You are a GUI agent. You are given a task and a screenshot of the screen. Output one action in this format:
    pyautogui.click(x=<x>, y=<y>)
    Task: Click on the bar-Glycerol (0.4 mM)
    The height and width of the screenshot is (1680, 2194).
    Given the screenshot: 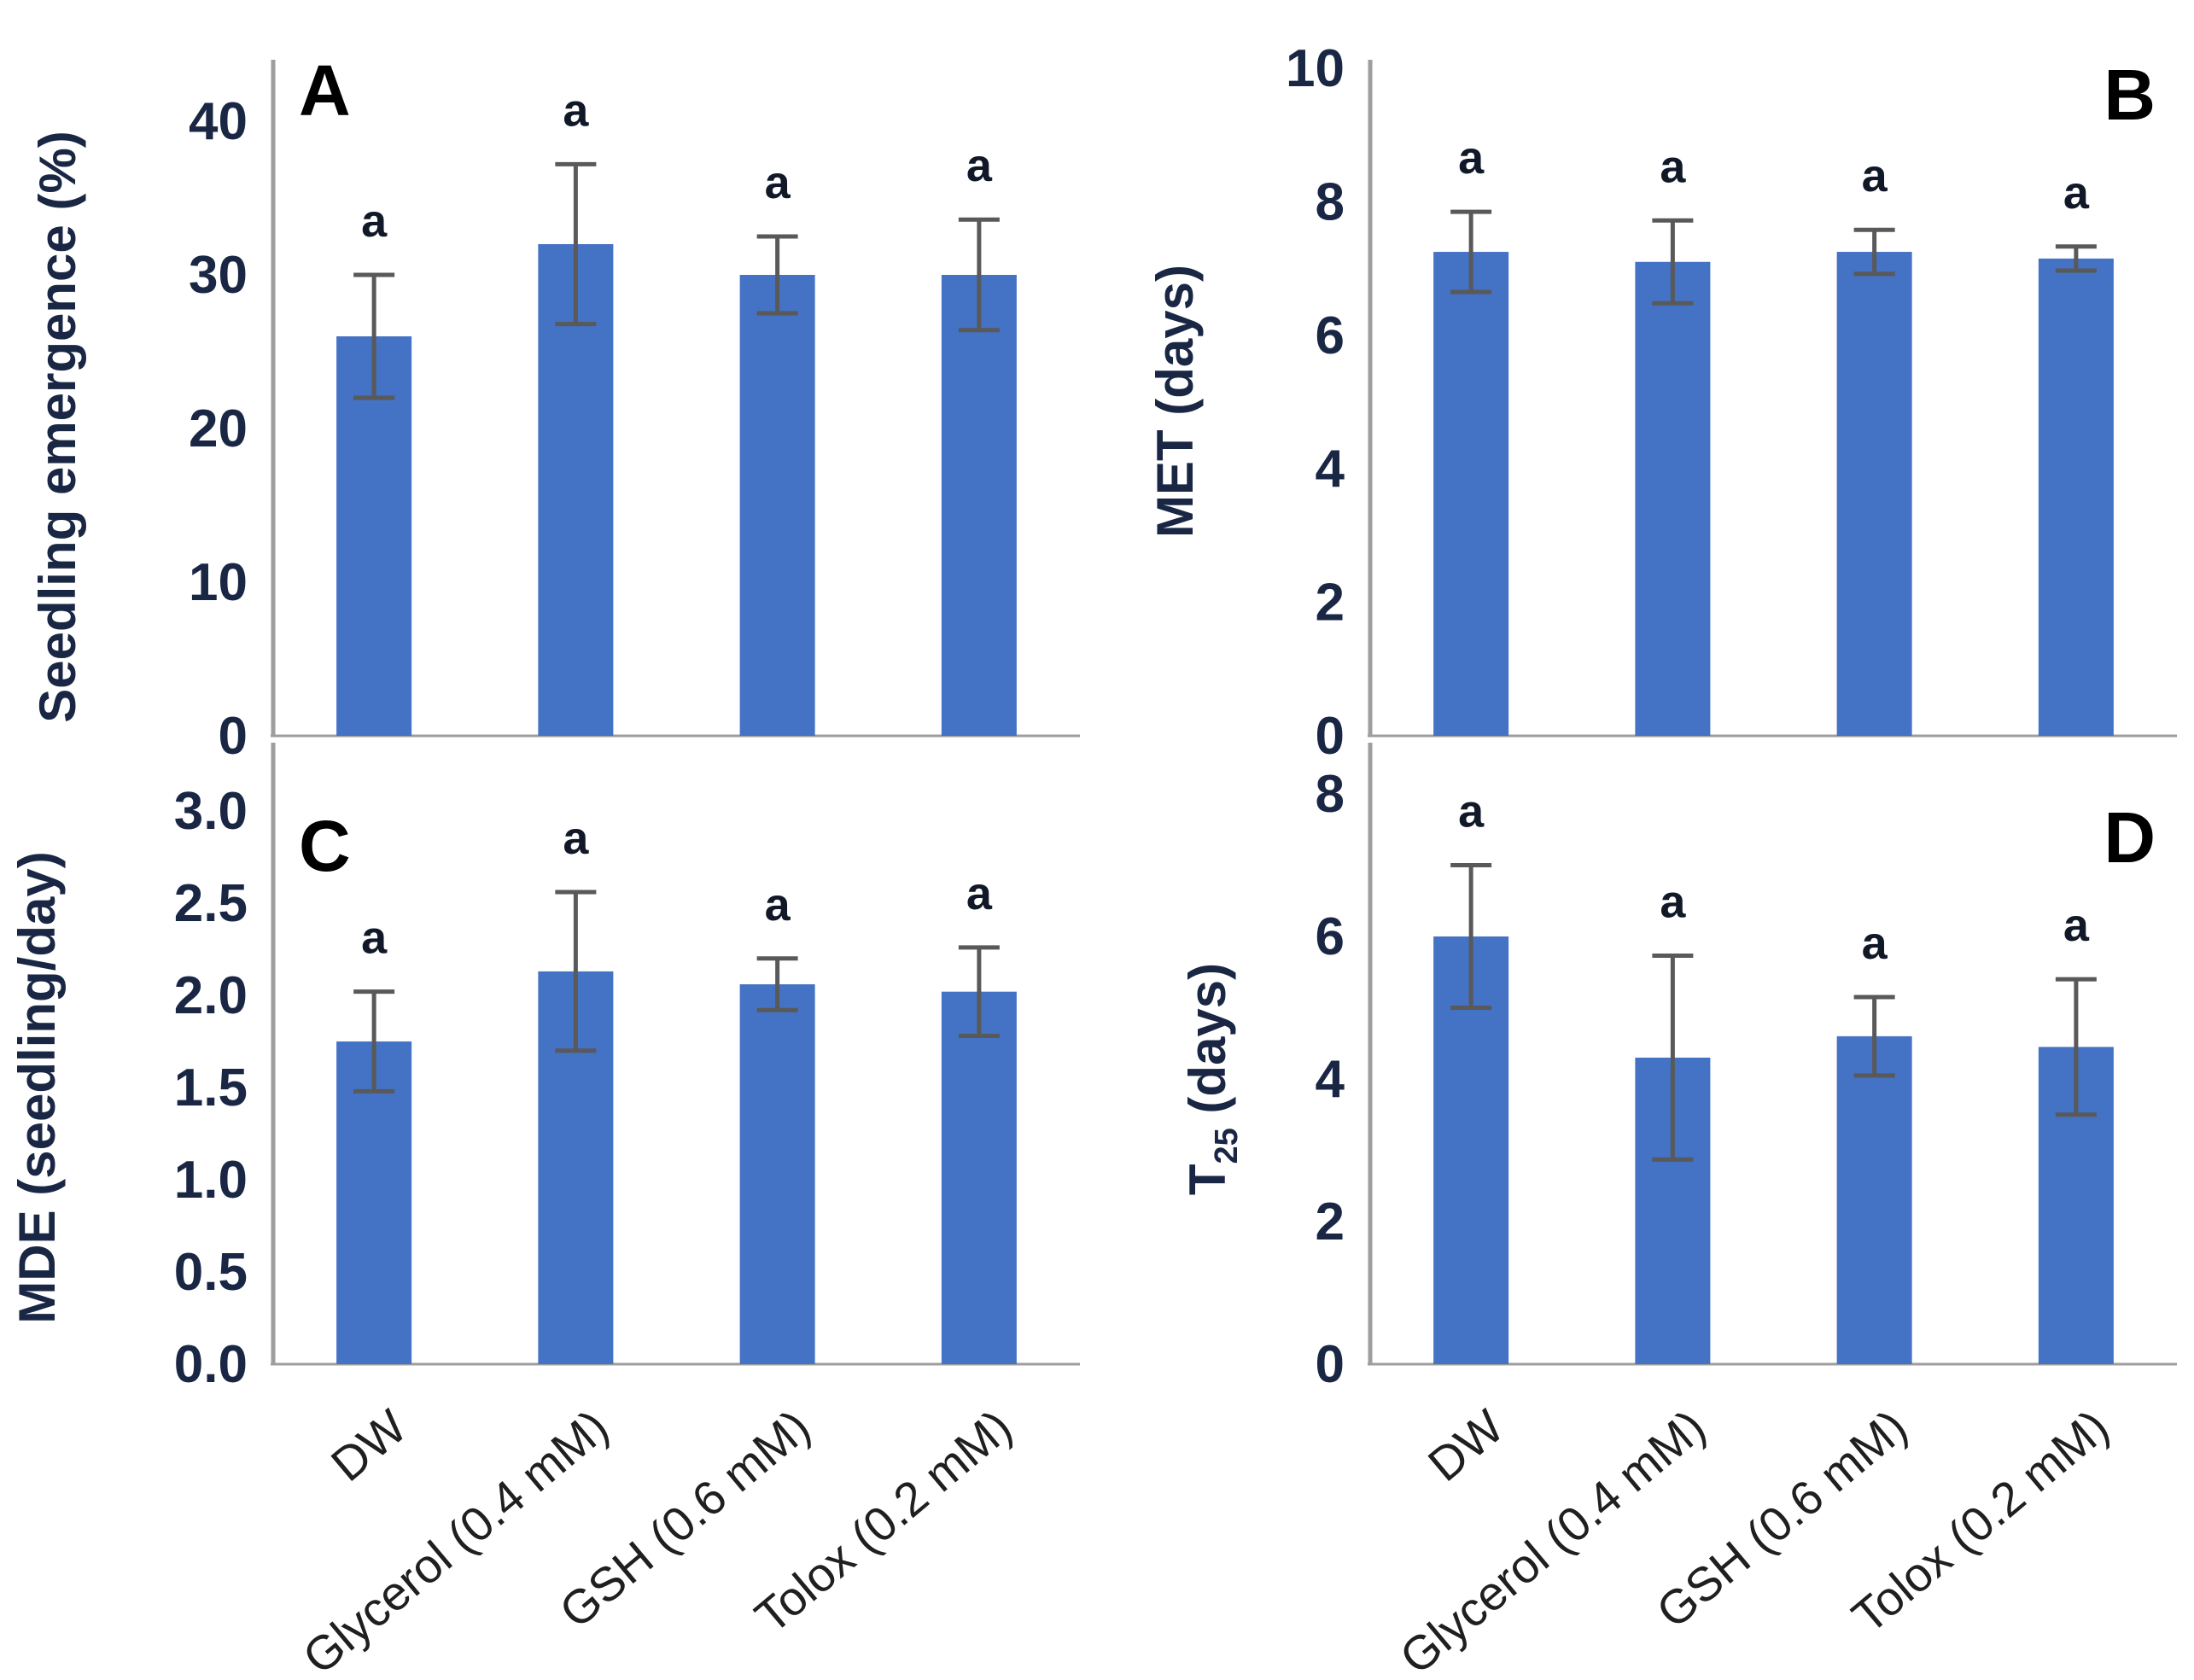 What is the action you would take?
    pyautogui.click(x=1673, y=499)
    